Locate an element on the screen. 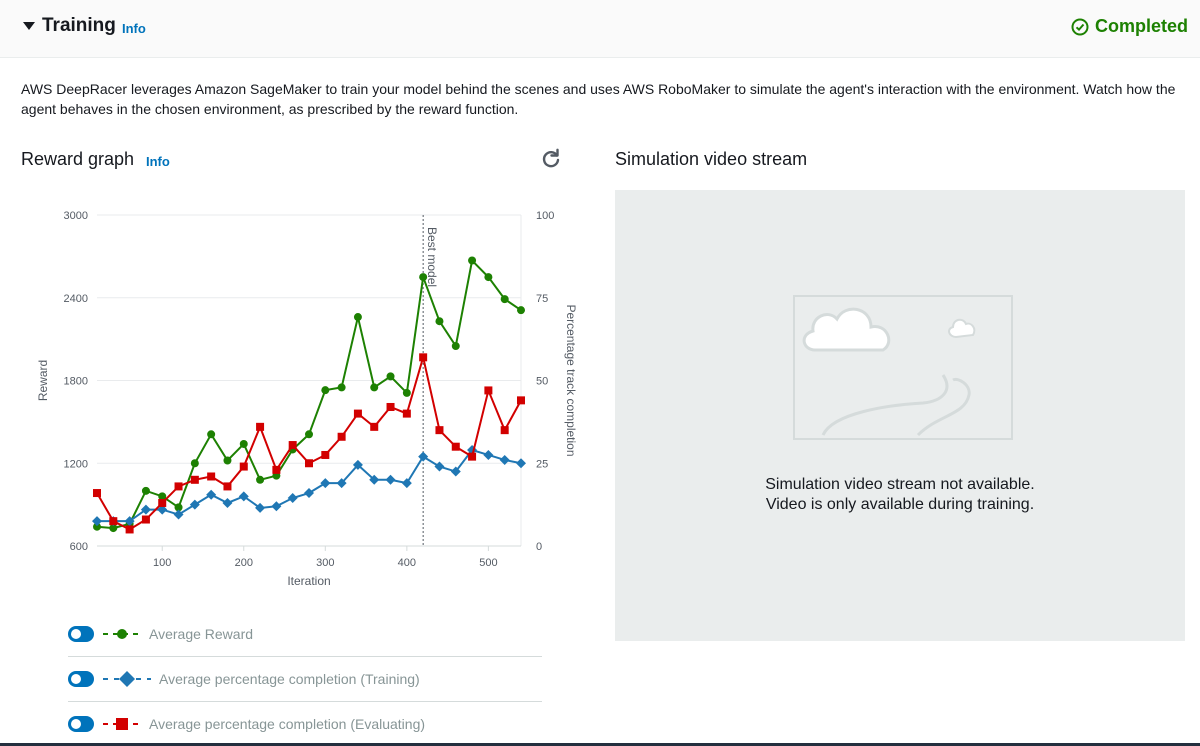 Image resolution: width=1200 pixels, height=746 pixels. y2-axis-title: Percentage track completion is located at coordinates (571, 380).